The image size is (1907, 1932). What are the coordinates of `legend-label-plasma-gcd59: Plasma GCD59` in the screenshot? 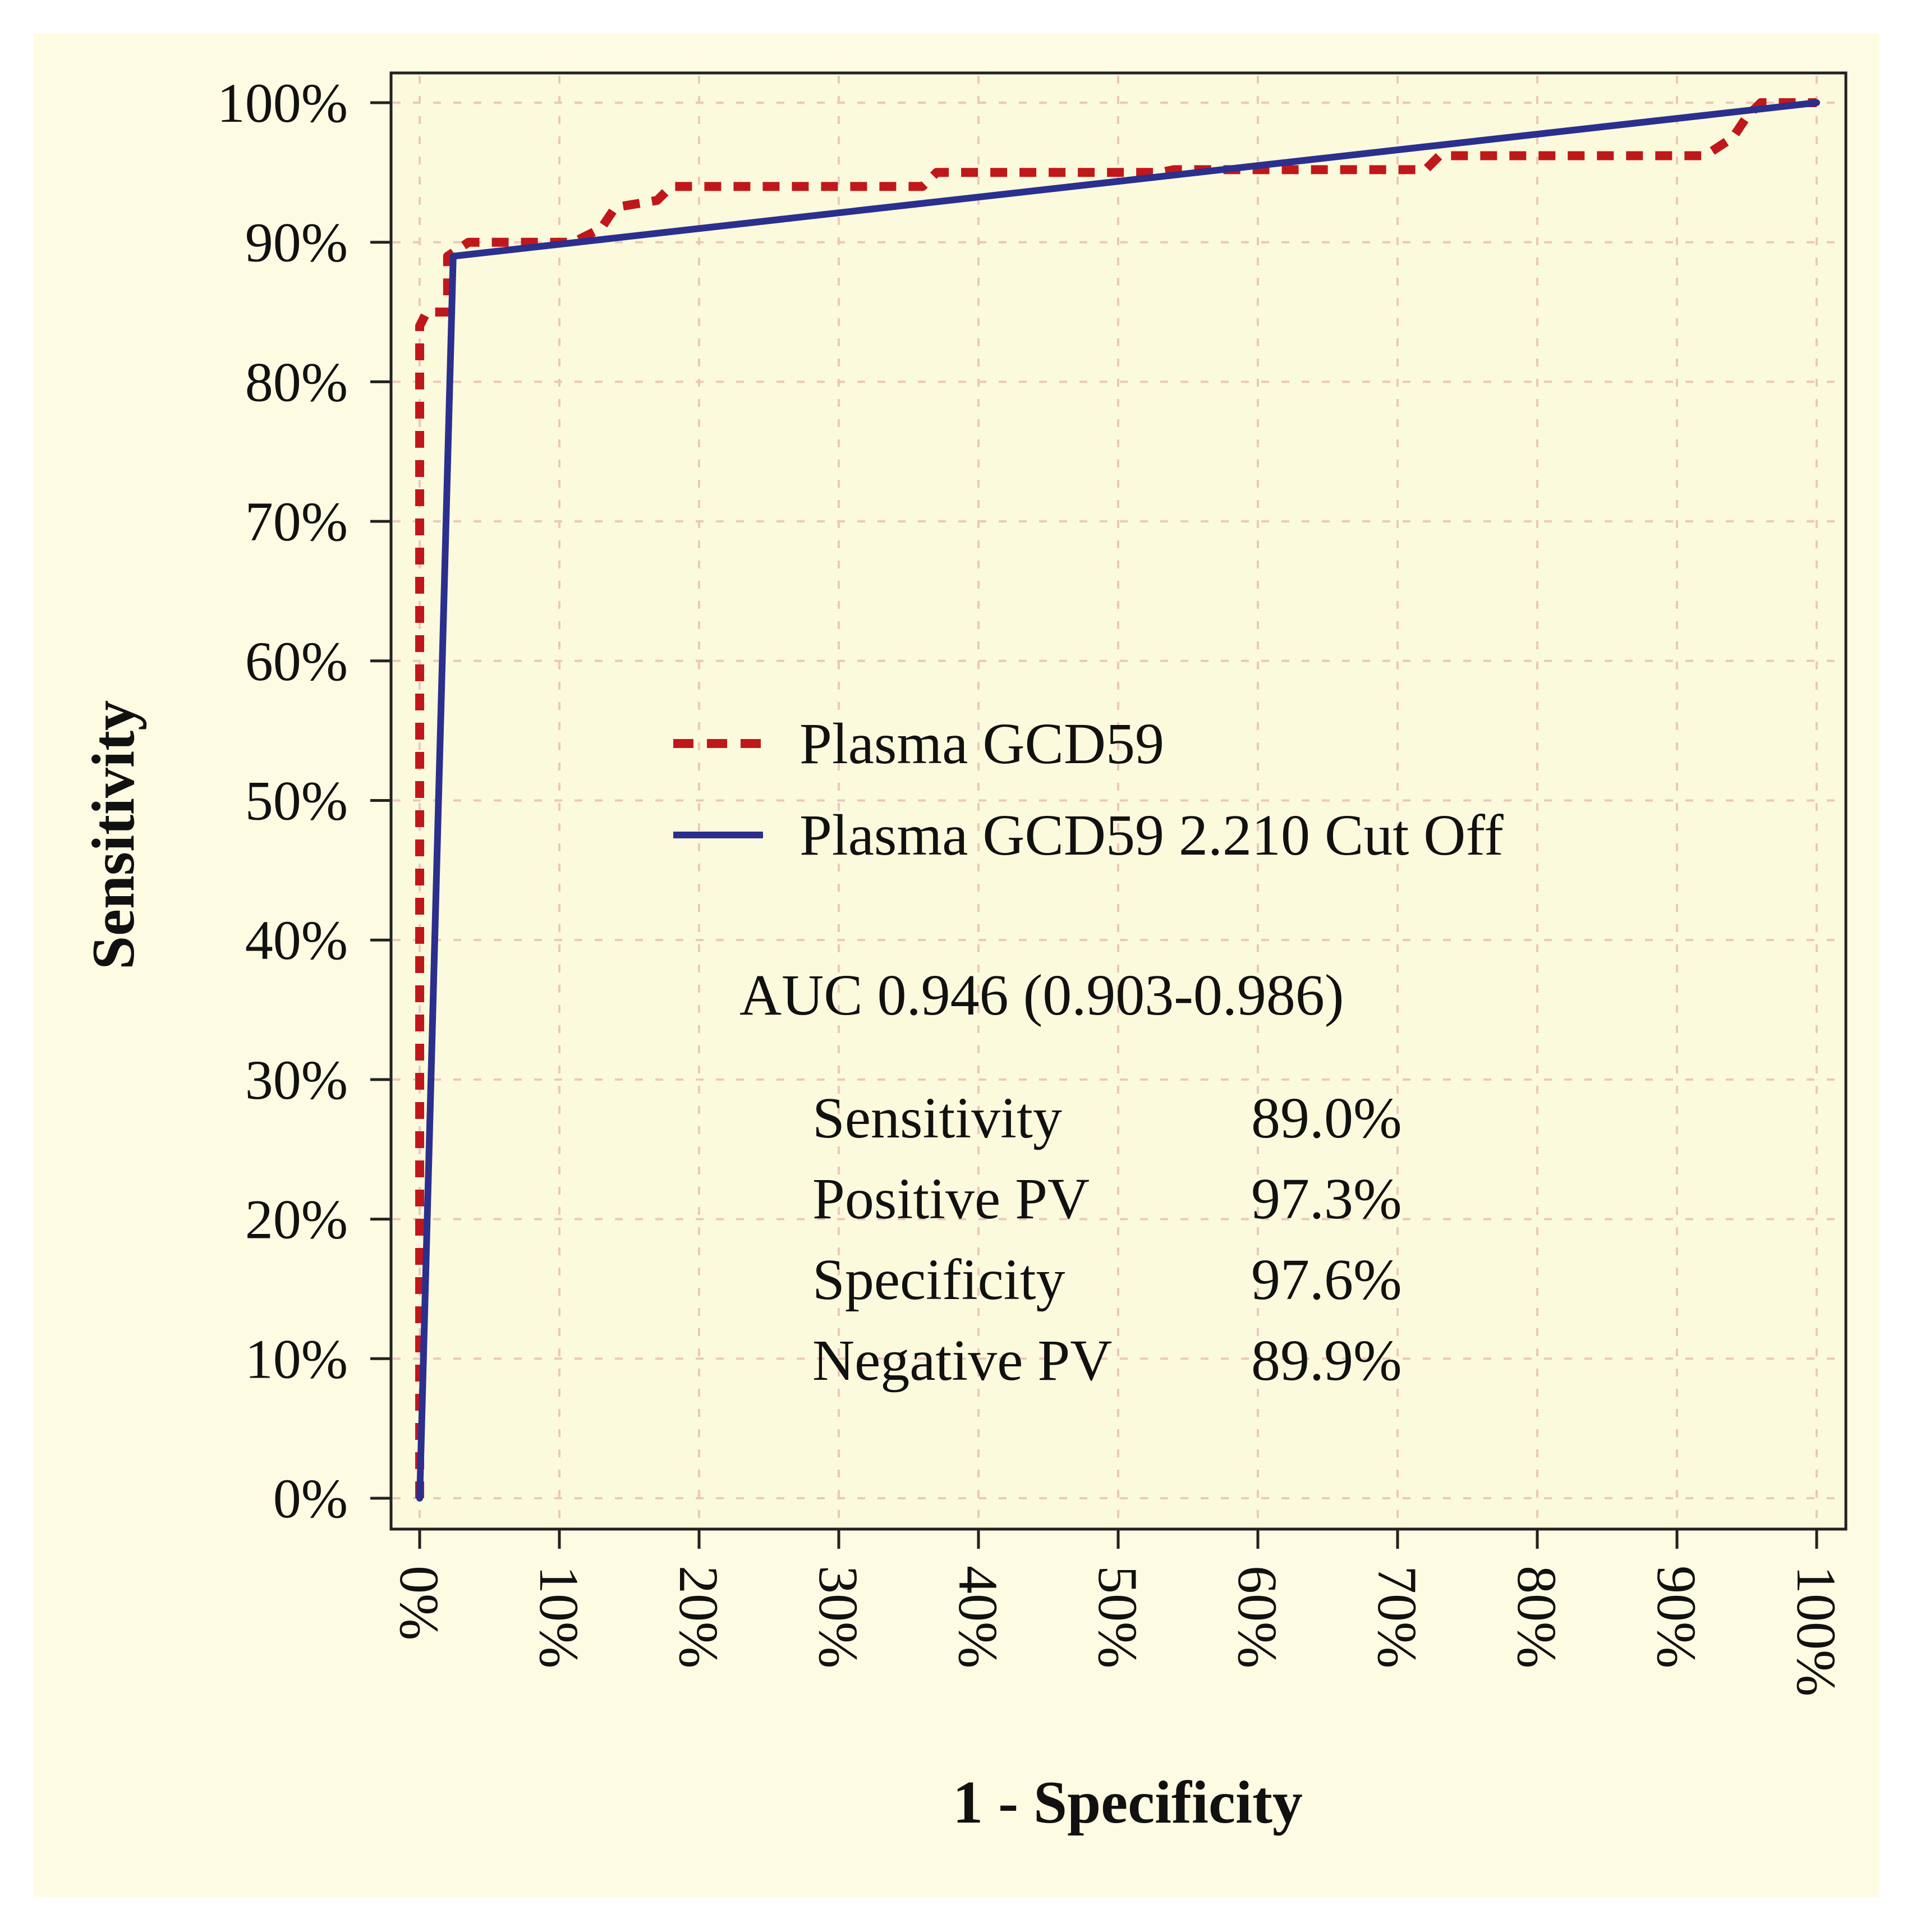 It's located at (981, 744).